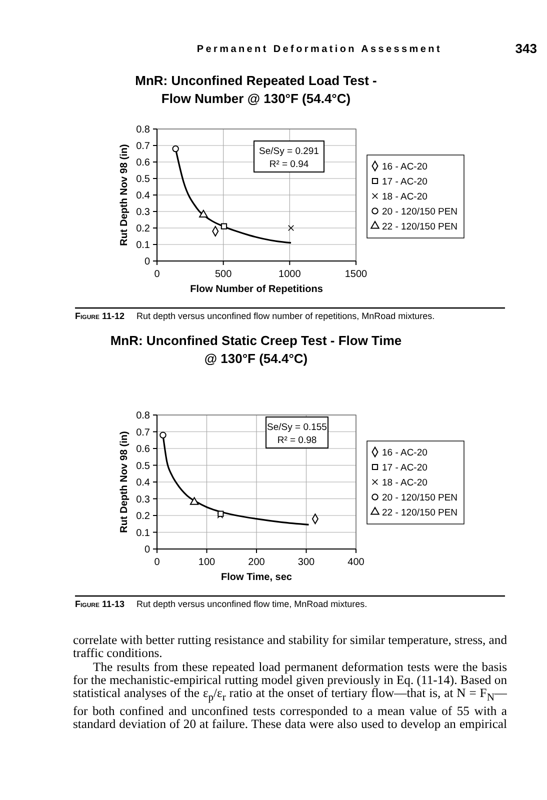 This screenshot has width=547, height=800. What do you see at coordinates (100, 604) in the screenshot?
I see `caption: Figure 11-13` at bounding box center [100, 604].